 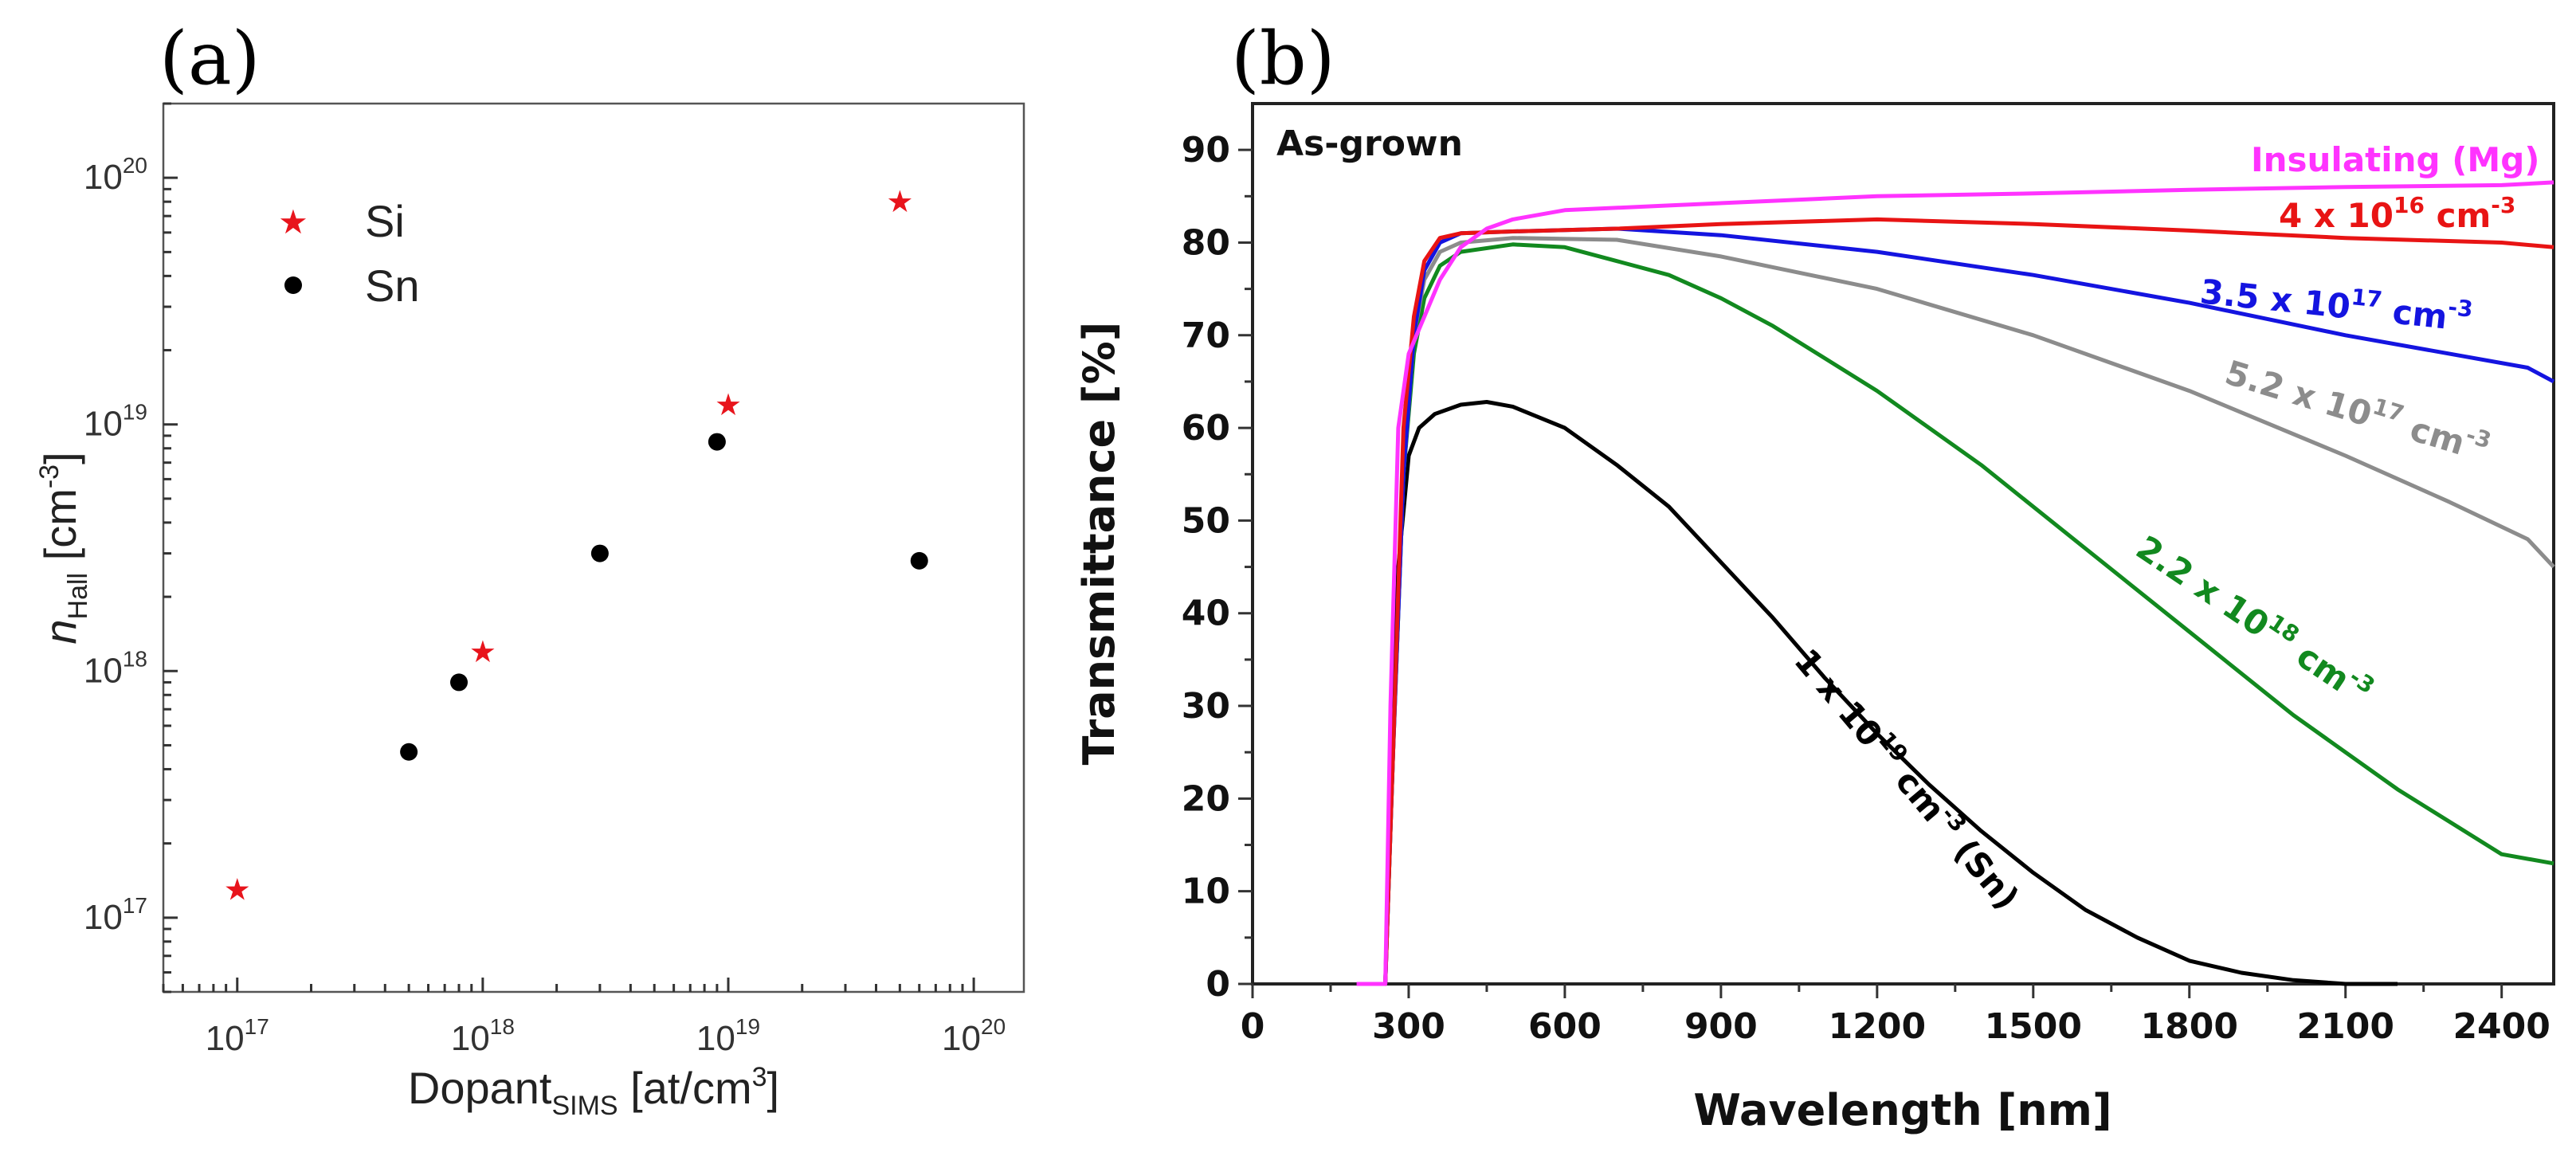 What do you see at coordinates (1206, 335) in the screenshot?
I see `y-tick-label-b: 70` at bounding box center [1206, 335].